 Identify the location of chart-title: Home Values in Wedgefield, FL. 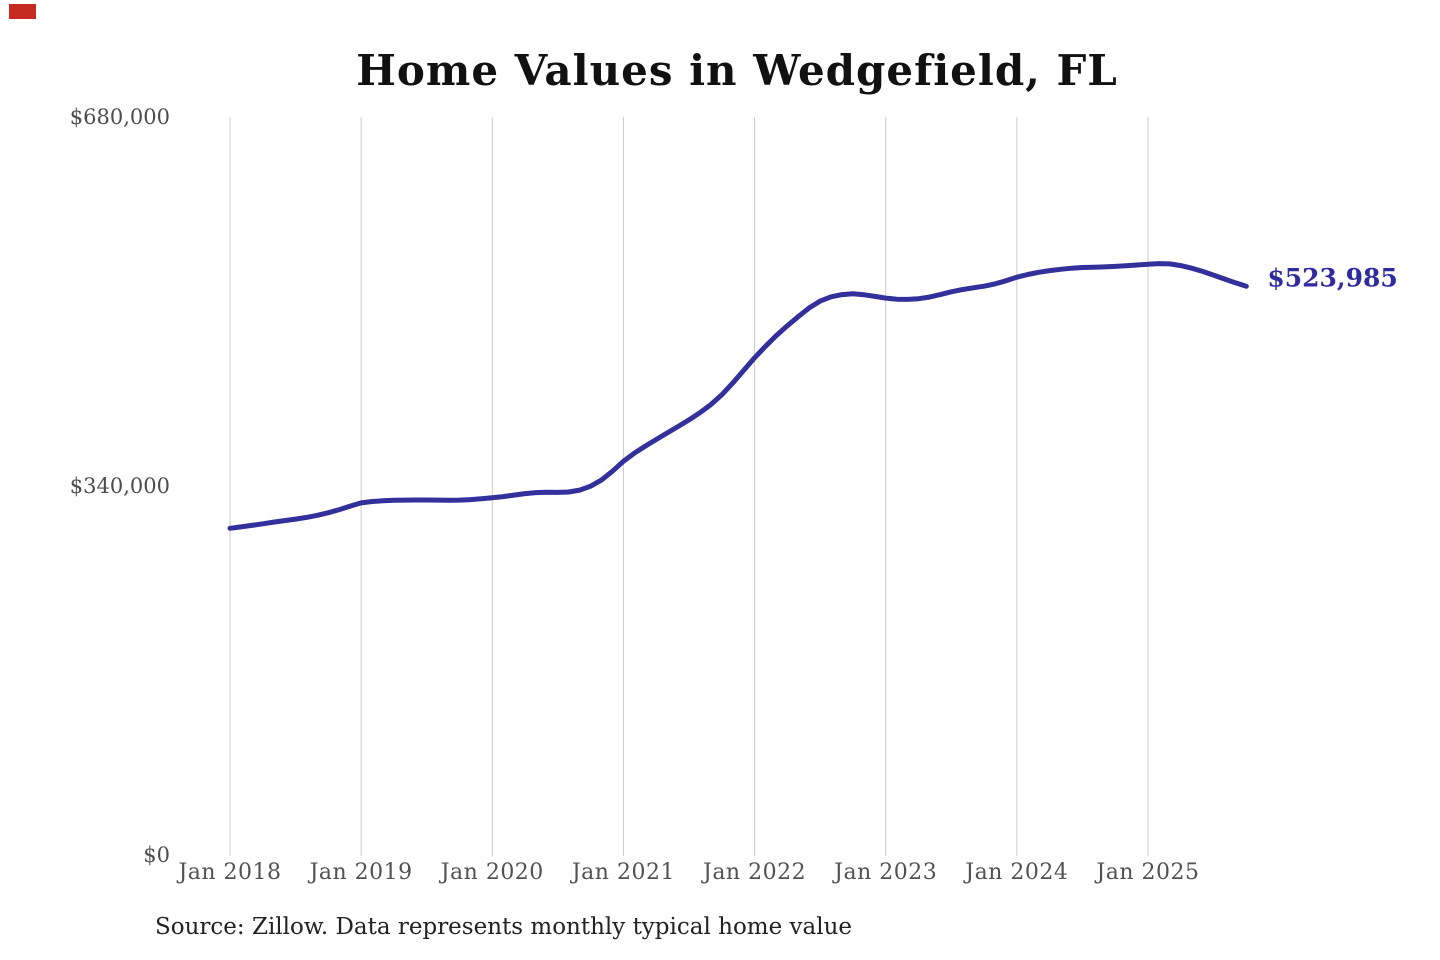
(737, 70).